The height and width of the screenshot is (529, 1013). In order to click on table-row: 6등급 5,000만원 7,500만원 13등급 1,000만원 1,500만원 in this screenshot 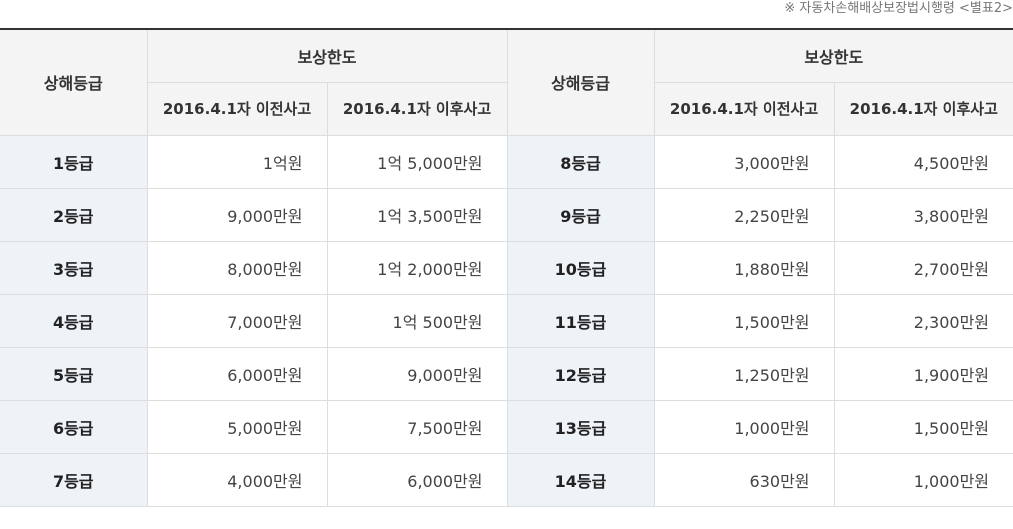, I will do `click(506, 426)`.